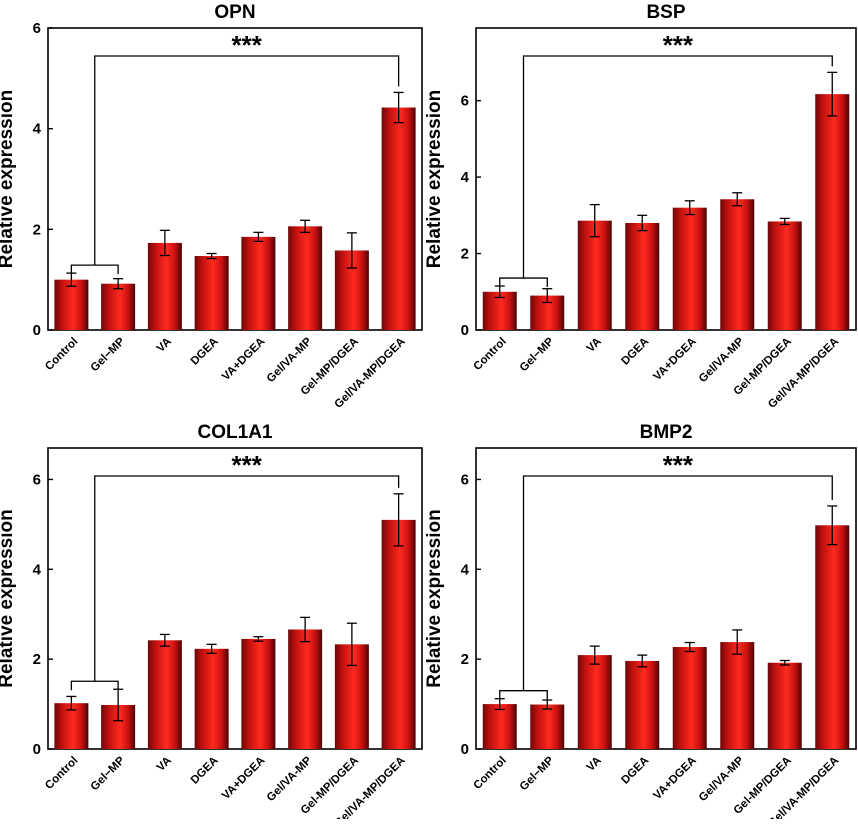 Image resolution: width=858 pixels, height=824 pixels. What do you see at coordinates (665, 12) in the screenshot?
I see `chart-title: BSP` at bounding box center [665, 12].